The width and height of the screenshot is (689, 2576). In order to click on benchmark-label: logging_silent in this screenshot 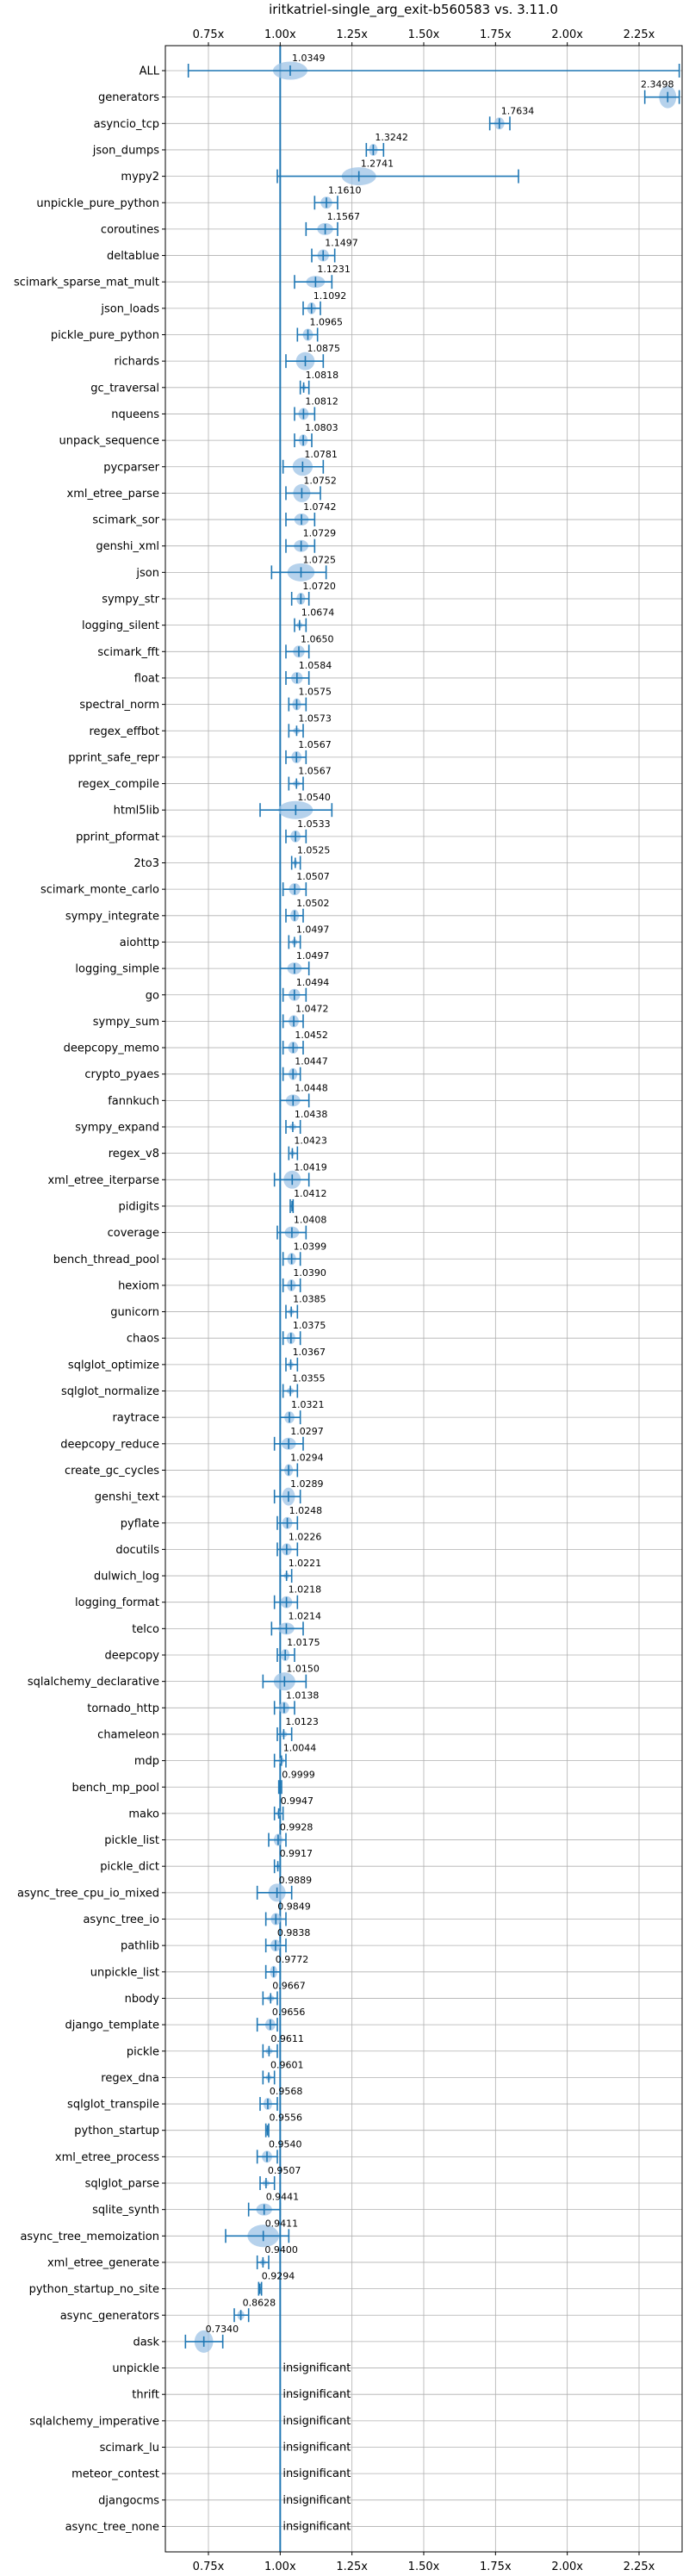, I will do `click(120, 626)`.